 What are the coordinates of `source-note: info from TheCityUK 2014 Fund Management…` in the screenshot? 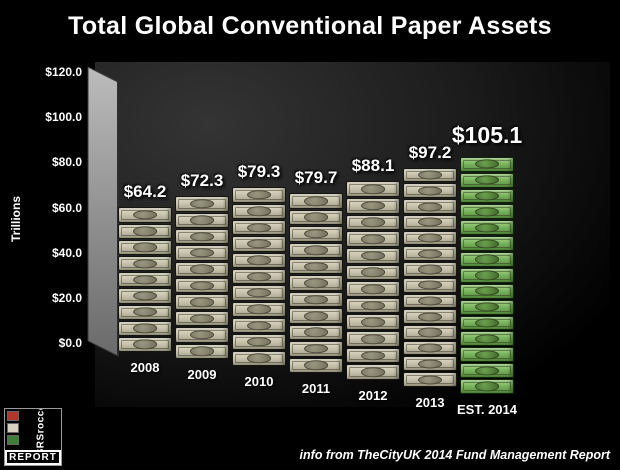 It's located at (454, 455).